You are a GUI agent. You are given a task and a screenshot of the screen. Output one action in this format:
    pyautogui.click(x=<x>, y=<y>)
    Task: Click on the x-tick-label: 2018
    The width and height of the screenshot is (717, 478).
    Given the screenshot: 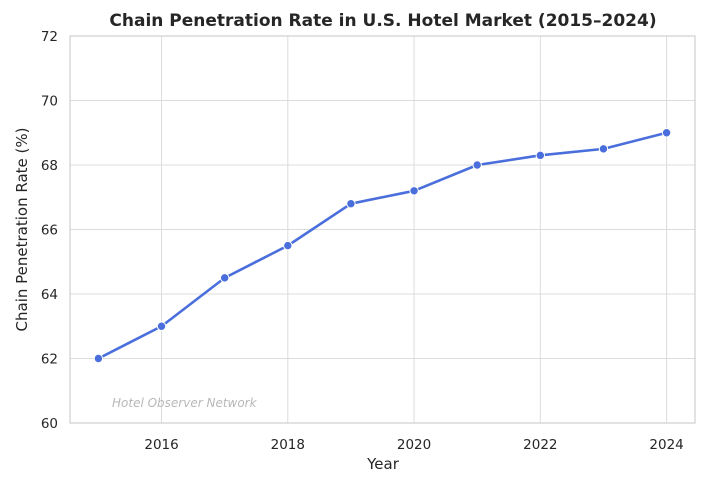 What is the action you would take?
    pyautogui.click(x=288, y=445)
    